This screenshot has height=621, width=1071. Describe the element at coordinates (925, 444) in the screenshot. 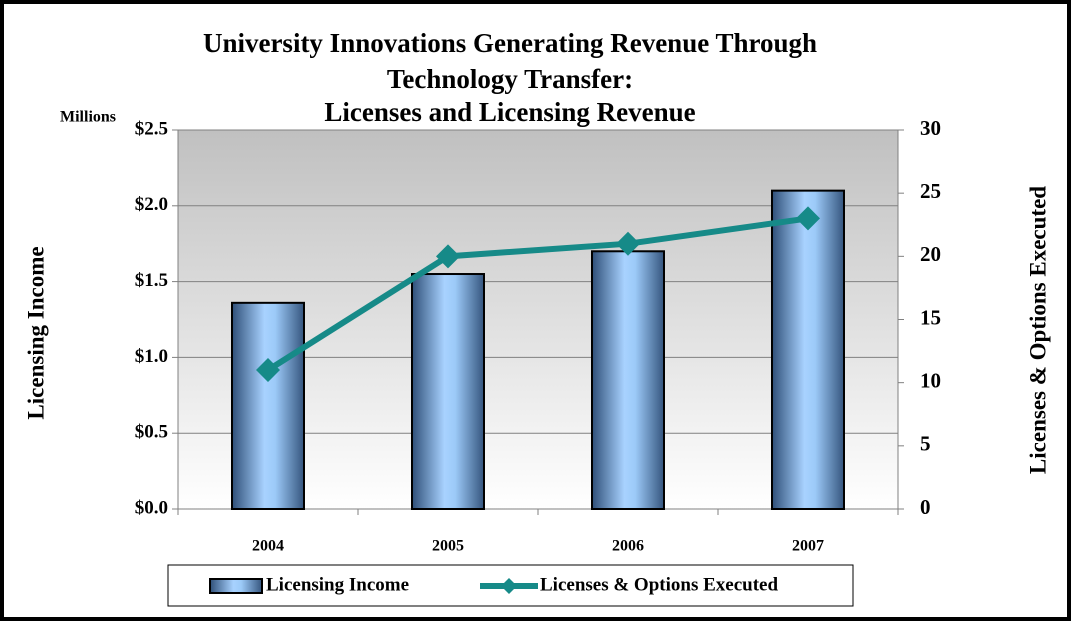

I see `y2-tick-label: 5` at that location.